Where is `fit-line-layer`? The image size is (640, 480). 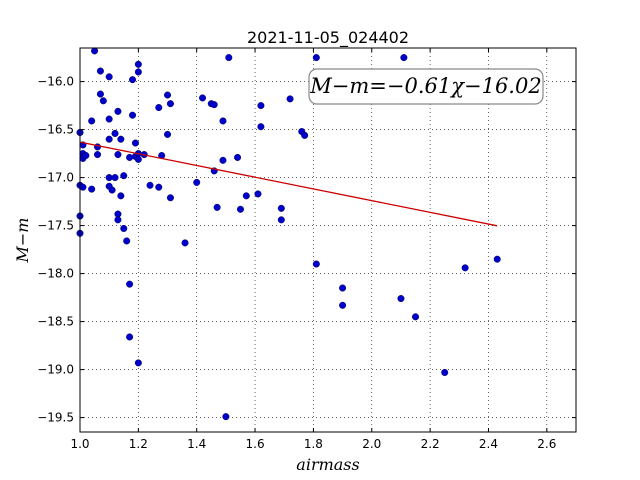
fit-line-layer is located at coordinates (288, 184).